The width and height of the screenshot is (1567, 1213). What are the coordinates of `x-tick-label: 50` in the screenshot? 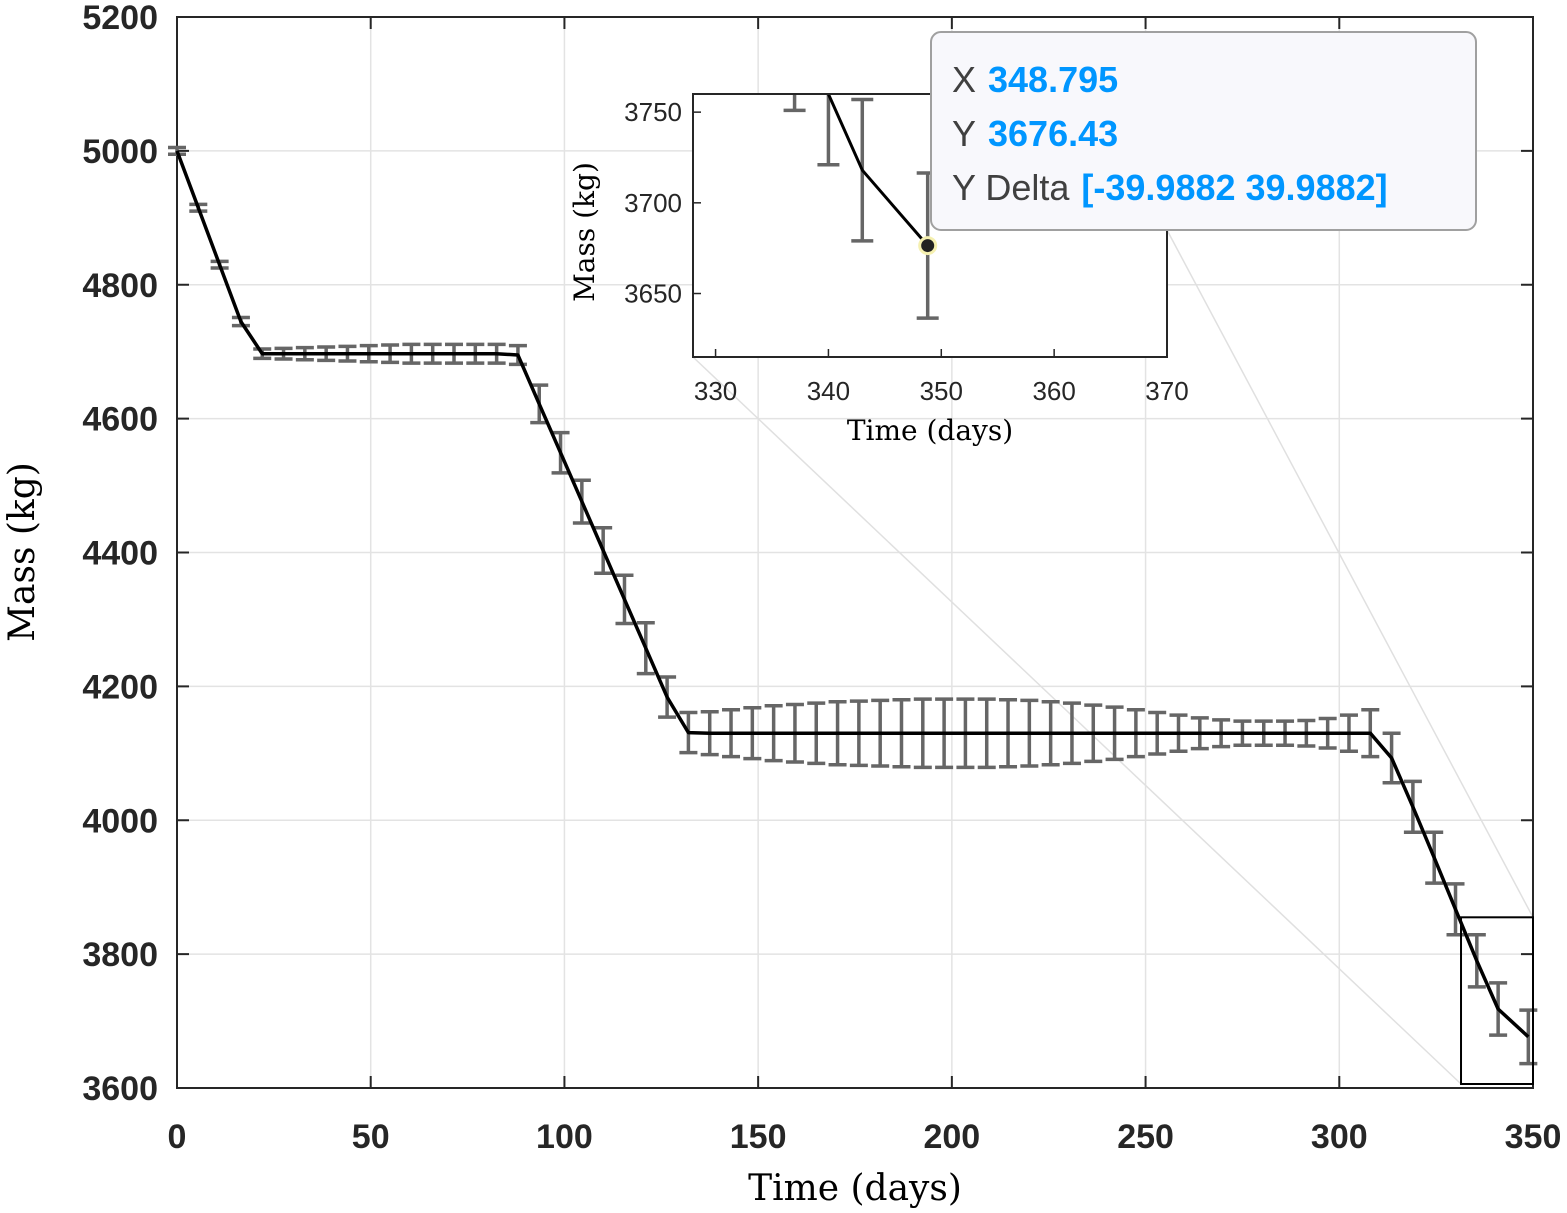 It's located at (371, 1137).